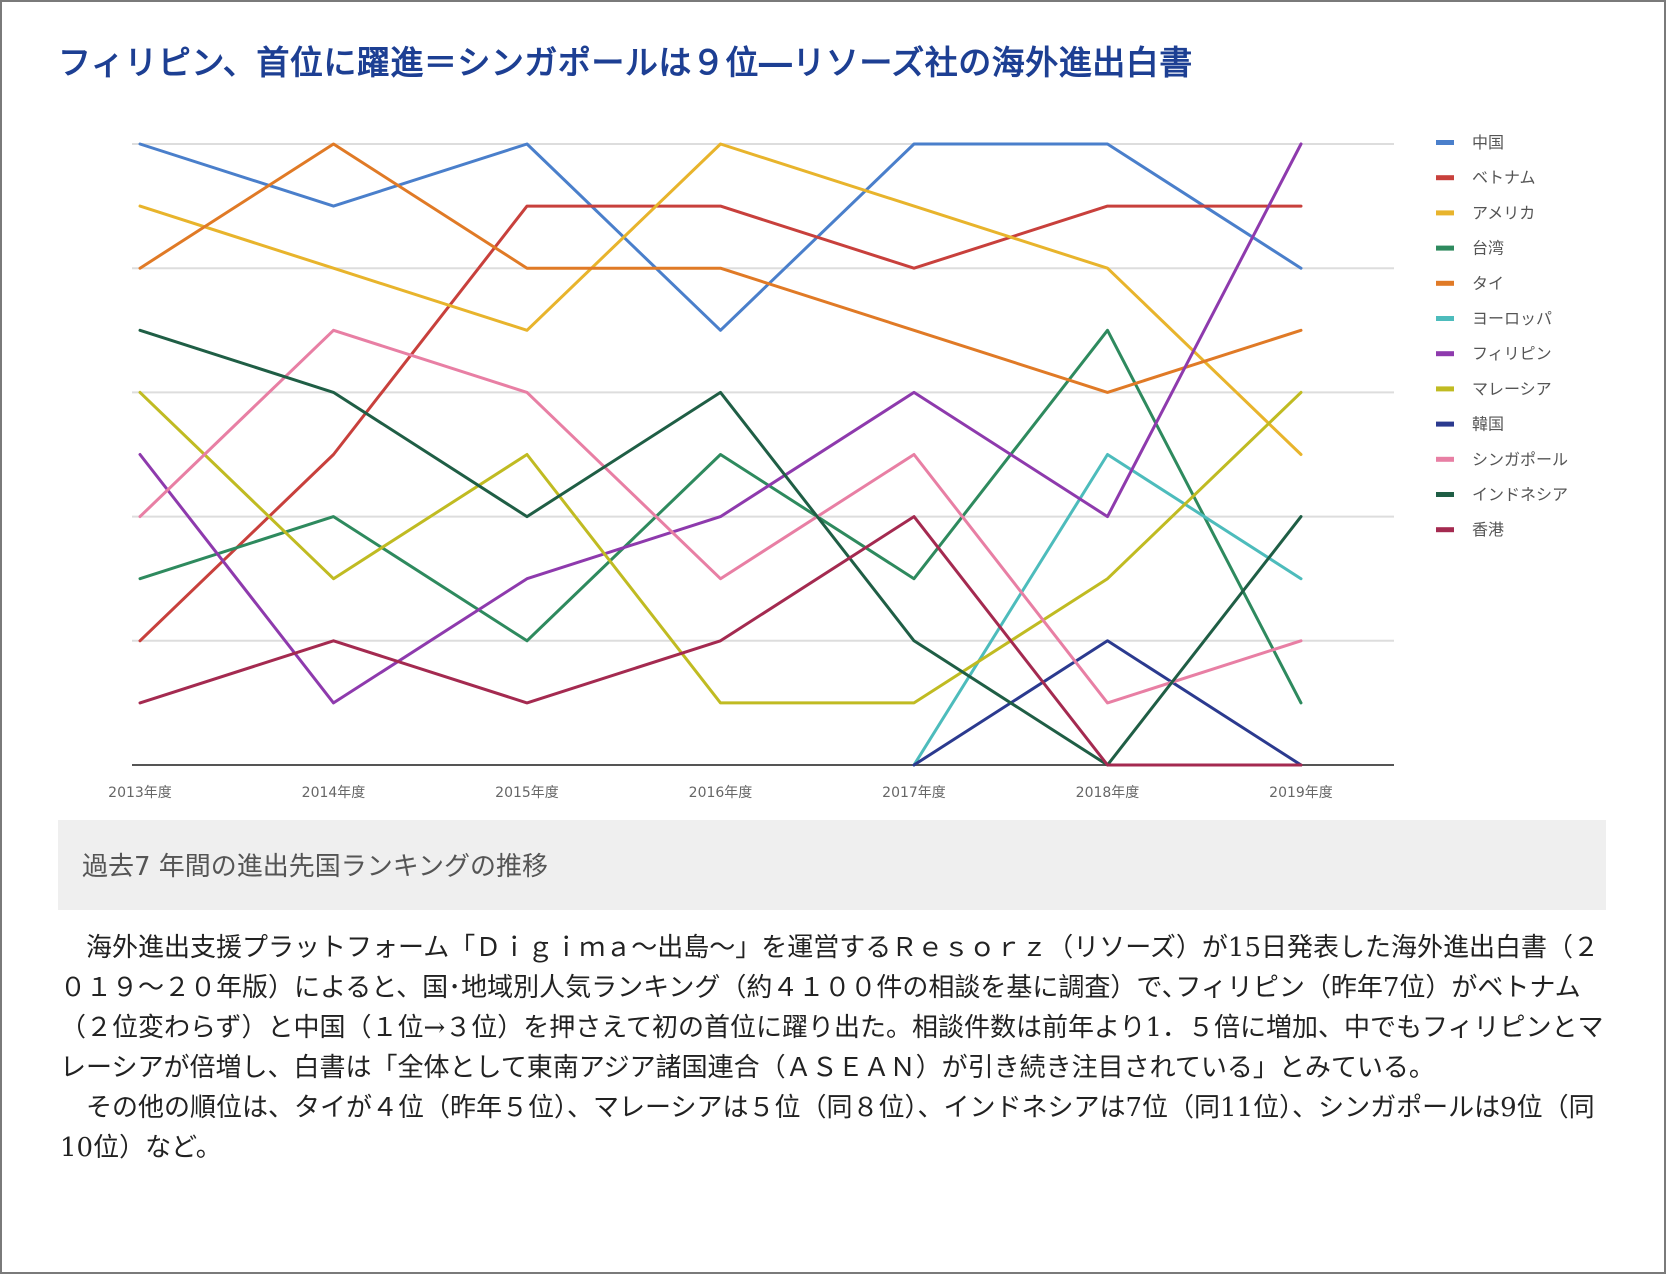 This screenshot has height=1274, width=1666. I want to click on x-tick-label: 2015年度, so click(527, 793).